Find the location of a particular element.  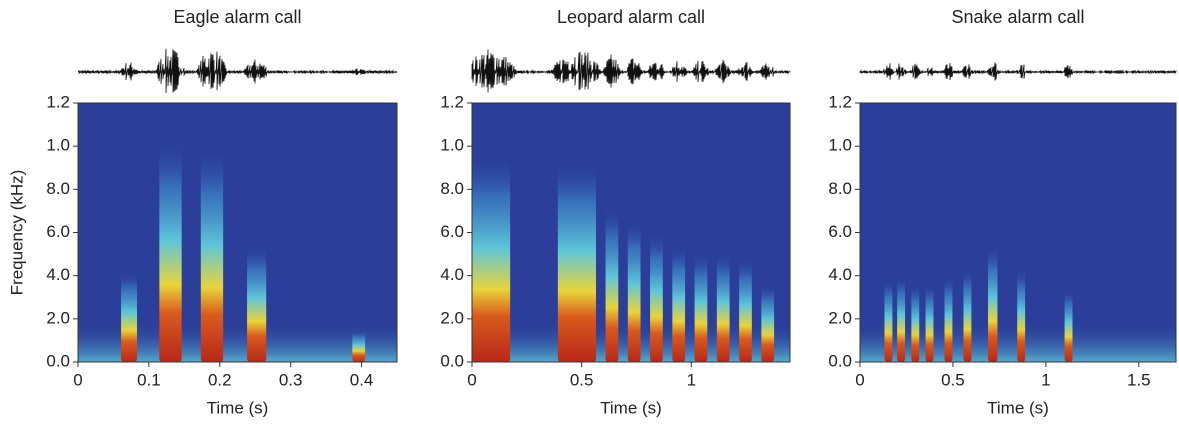

y-axis-label: Frequency (kHz) is located at coordinates (16, 233).